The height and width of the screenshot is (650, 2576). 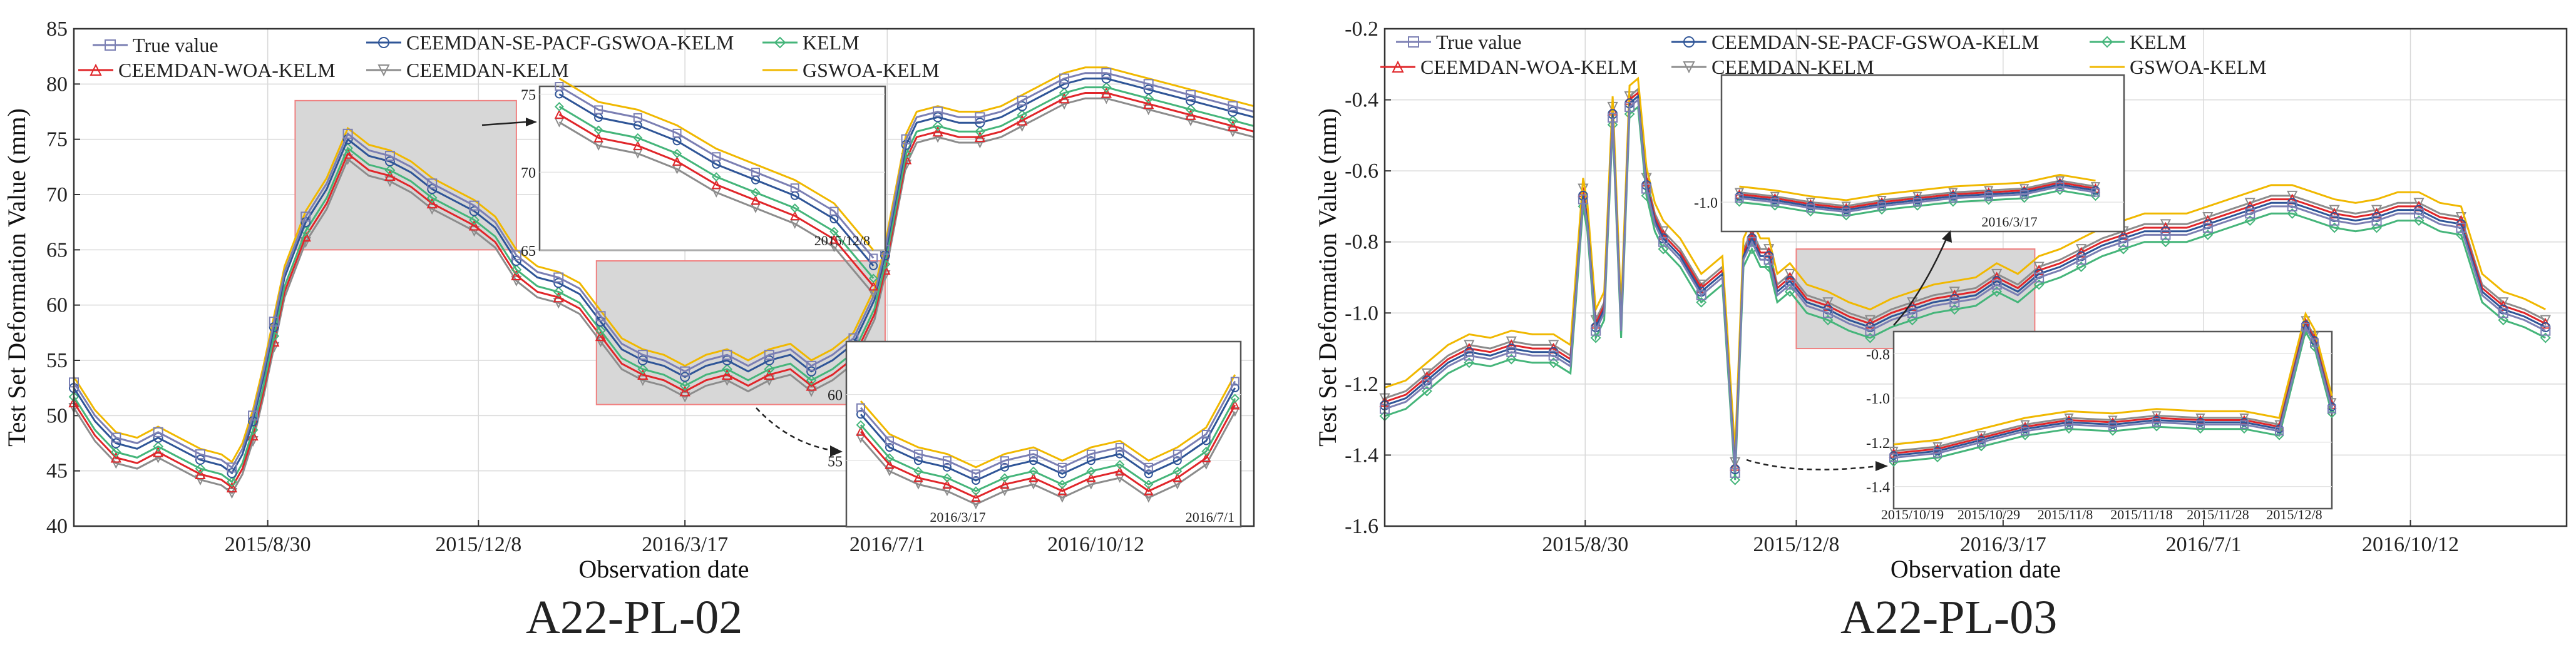 I want to click on y-tick-label: 65, so click(x=57, y=250).